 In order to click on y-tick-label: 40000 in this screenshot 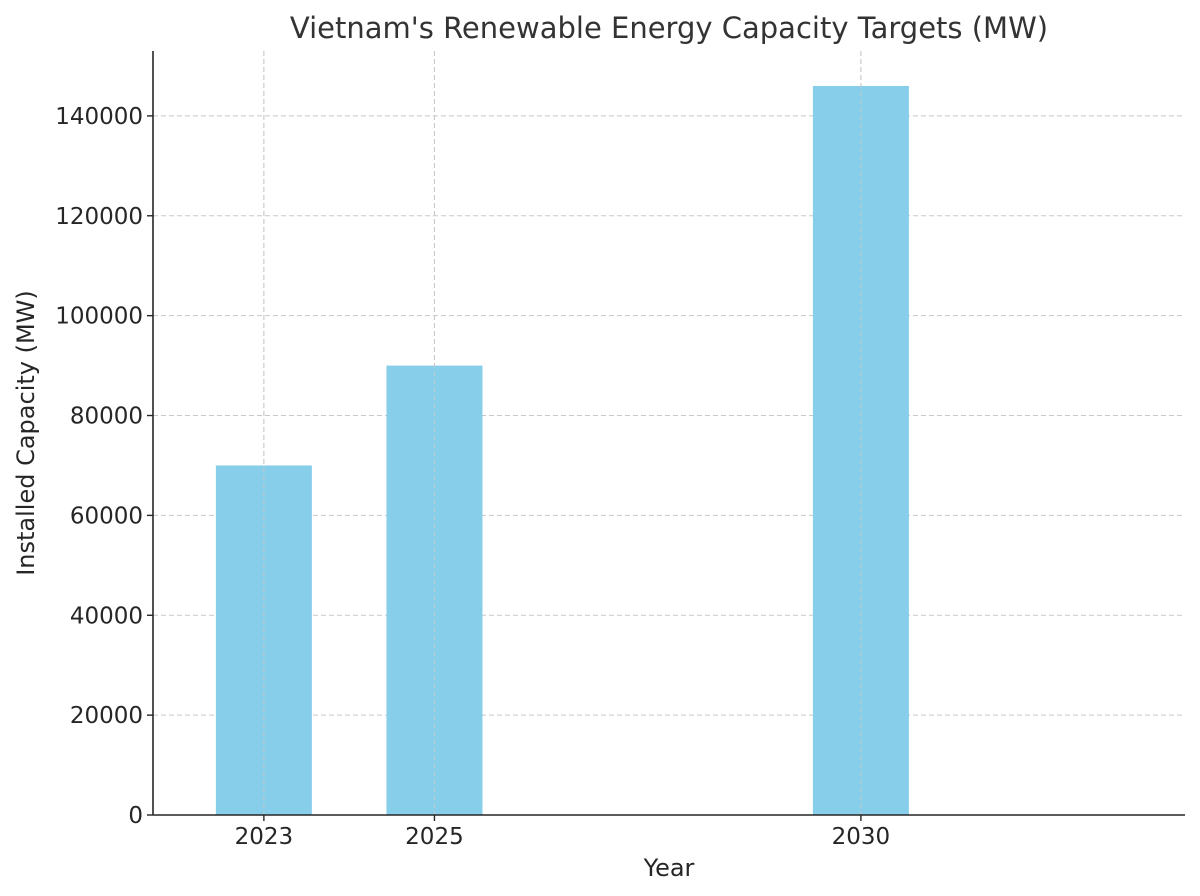, I will do `click(106, 616)`.